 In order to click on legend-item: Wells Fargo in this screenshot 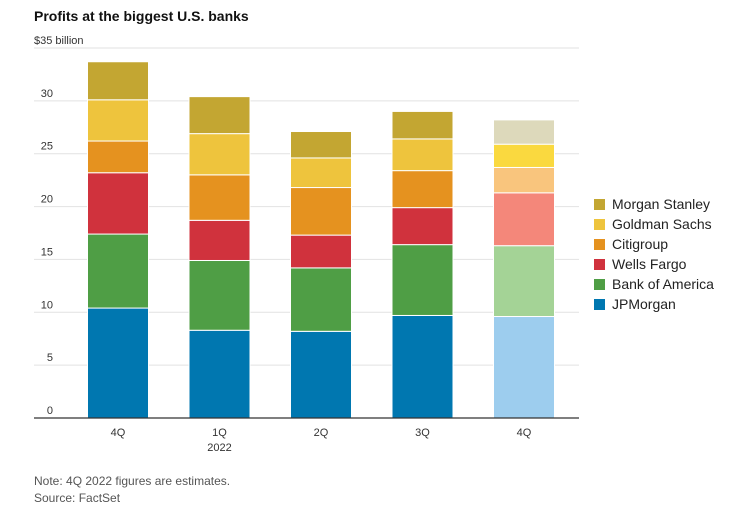, I will do `click(654, 264)`.